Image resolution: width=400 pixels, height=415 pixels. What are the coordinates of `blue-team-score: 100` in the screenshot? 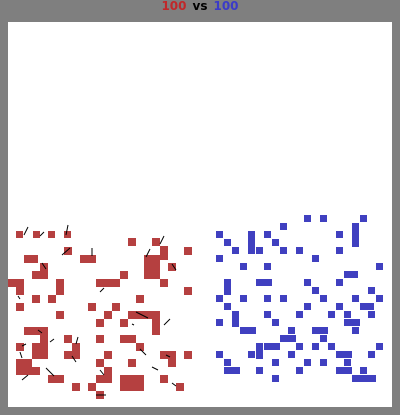 It's located at (226, 6).